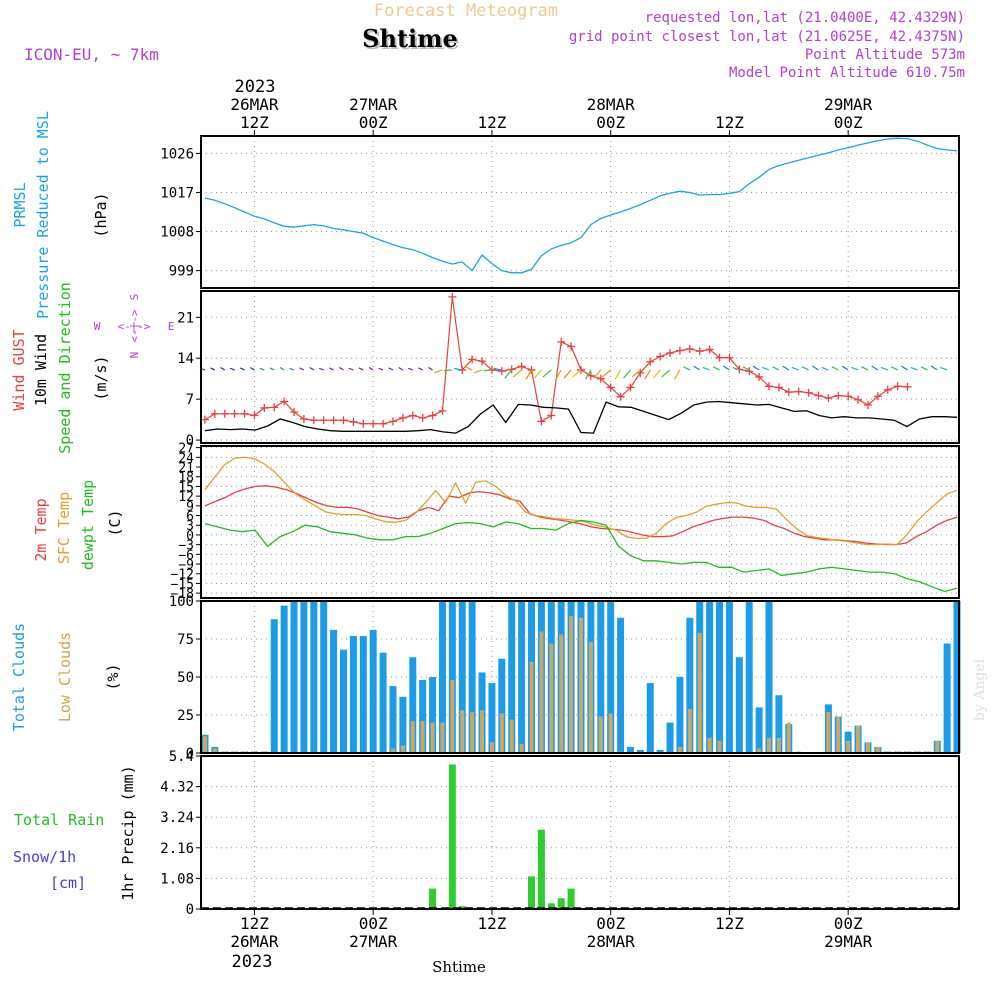 This screenshot has width=1000, height=1000. What do you see at coordinates (254, 122) in the screenshot?
I see `top-hour-label: 12Z` at bounding box center [254, 122].